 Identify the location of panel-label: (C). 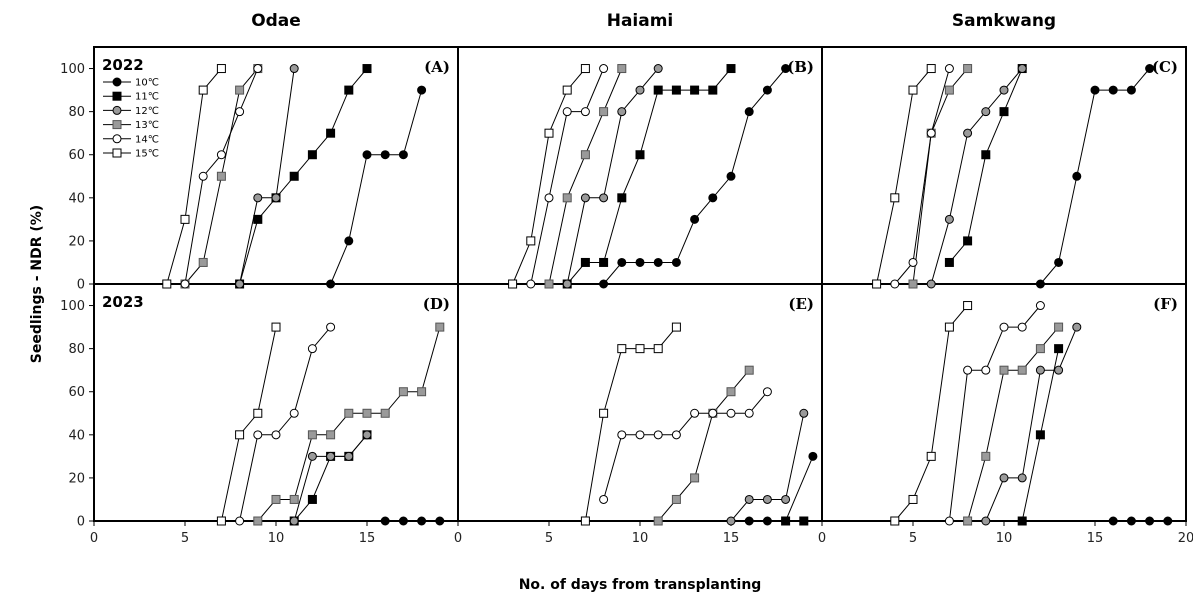
(1165, 67).